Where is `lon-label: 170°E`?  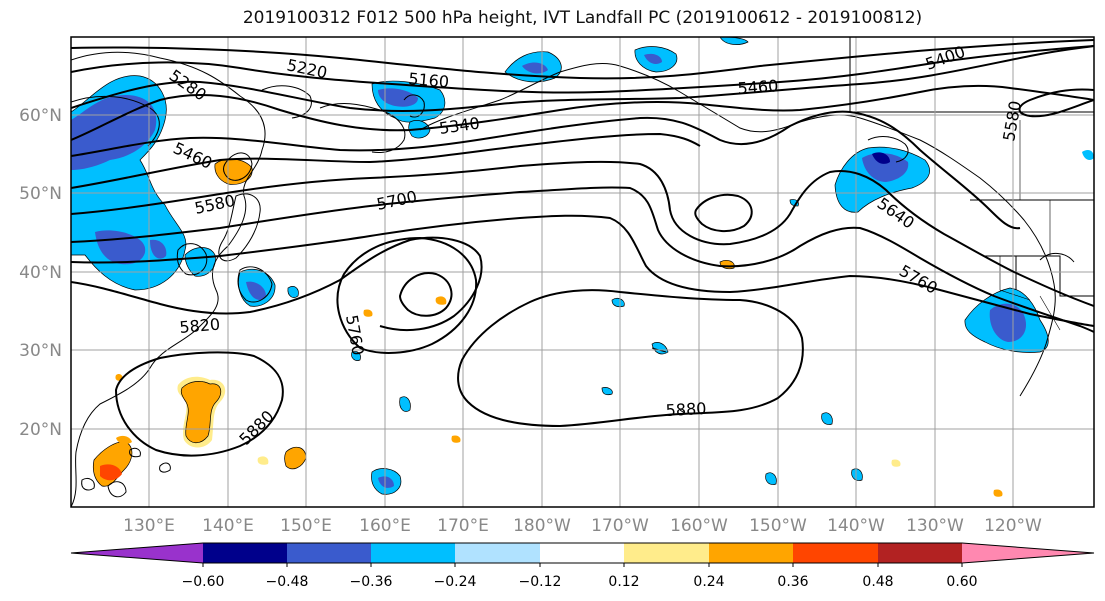 lon-label: 170°E is located at coordinates (463, 526).